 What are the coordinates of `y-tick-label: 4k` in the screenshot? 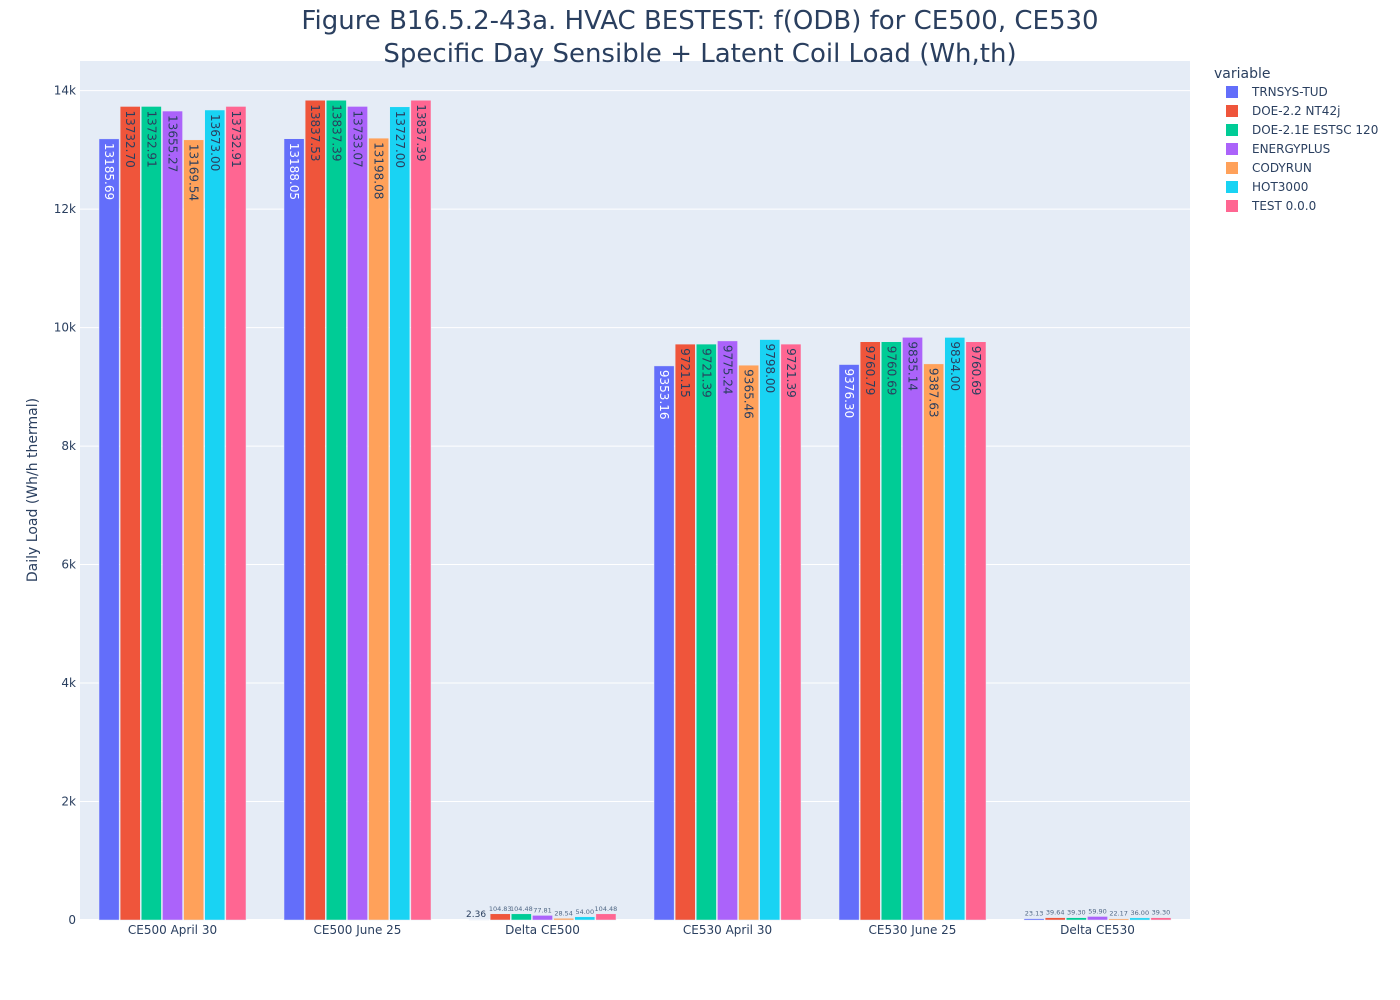 It's located at (68, 683).